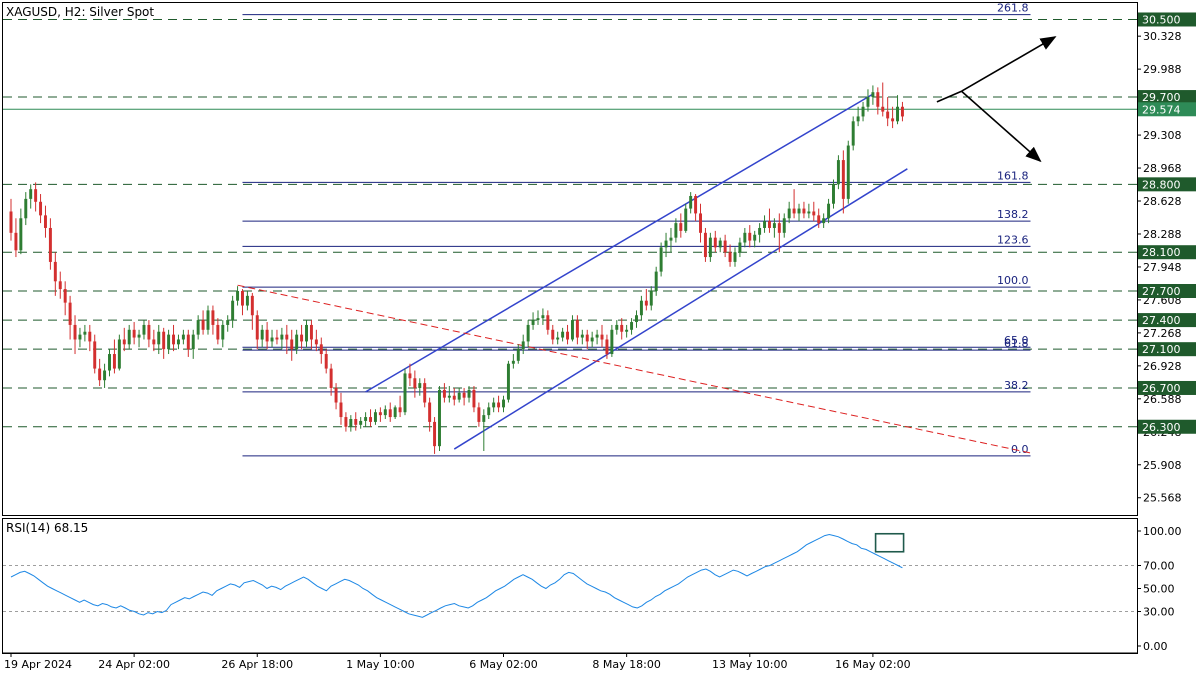 The width and height of the screenshot is (1200, 679). What do you see at coordinates (38, 664) in the screenshot?
I see `time-tick-label: 19 Apr 2024` at bounding box center [38, 664].